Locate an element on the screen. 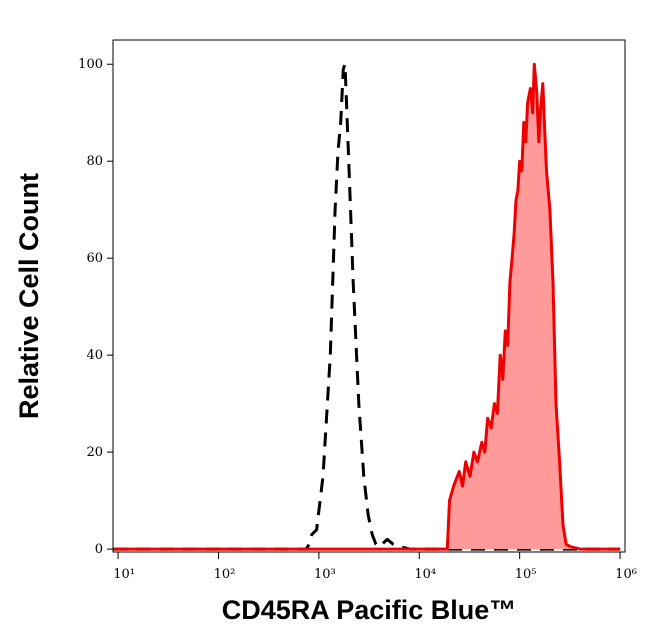 Image resolution: width=646 pixels, height=641 pixels. y-tick-label: 0 is located at coordinates (99, 549).